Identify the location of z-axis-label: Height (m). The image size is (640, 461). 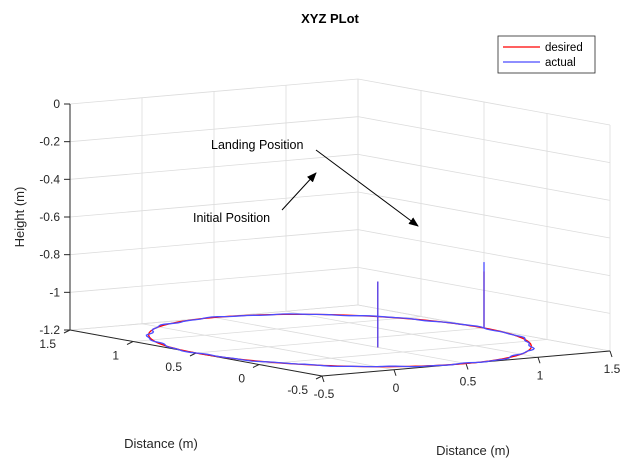
(19, 217).